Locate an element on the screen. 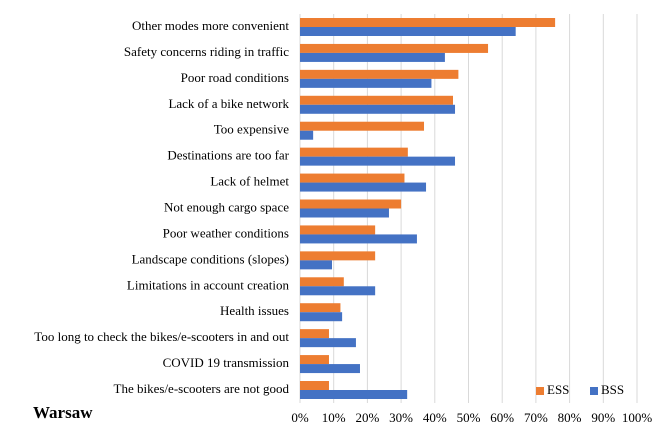 This screenshot has height=426, width=657. x-tick-label: 0% is located at coordinates (300, 417).